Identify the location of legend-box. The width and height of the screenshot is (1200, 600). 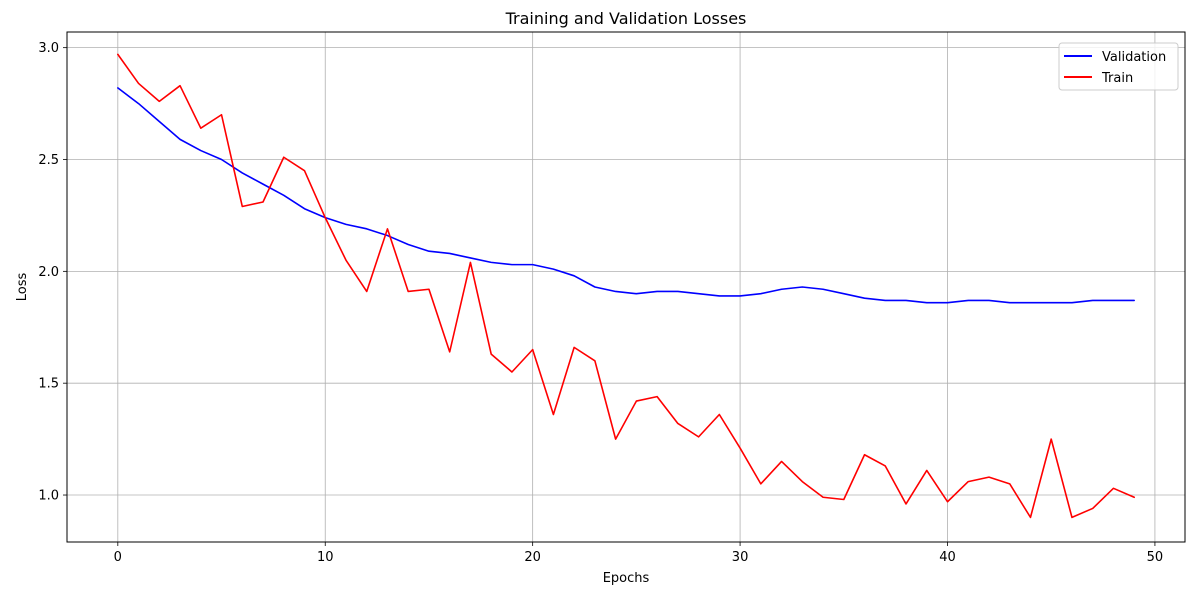
(1118, 66).